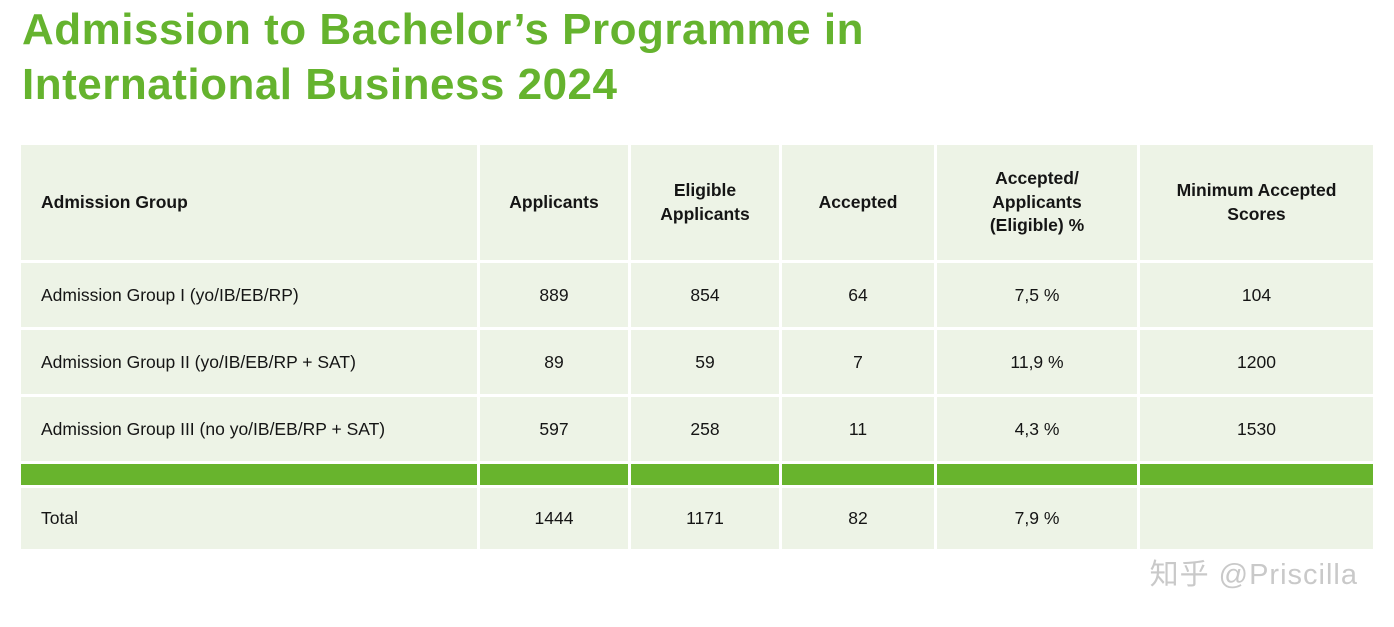 The image size is (1394, 627). I want to click on row-label-group-2: Admission Group II (yo/IB/EB/RP + SAT), so click(249, 362).